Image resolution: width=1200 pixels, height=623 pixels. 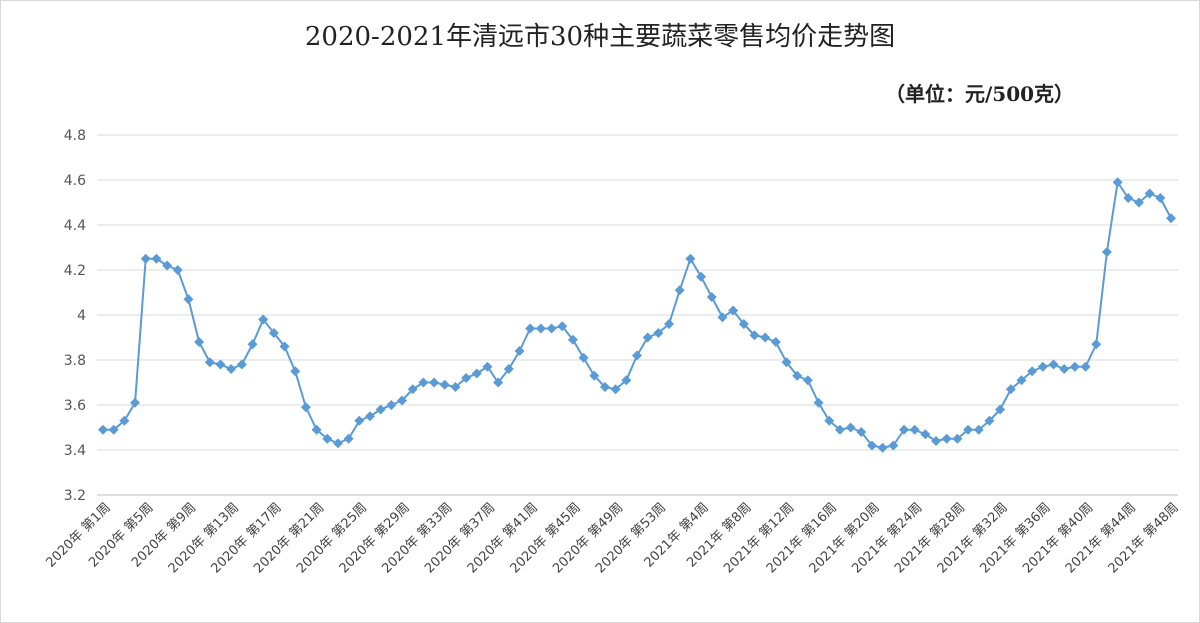 What do you see at coordinates (75, 316) in the screenshot?
I see `y-axis-ticks: 3.2 3.4 3.6 3.8 4 4.2 4.4 4.6 4.8` at bounding box center [75, 316].